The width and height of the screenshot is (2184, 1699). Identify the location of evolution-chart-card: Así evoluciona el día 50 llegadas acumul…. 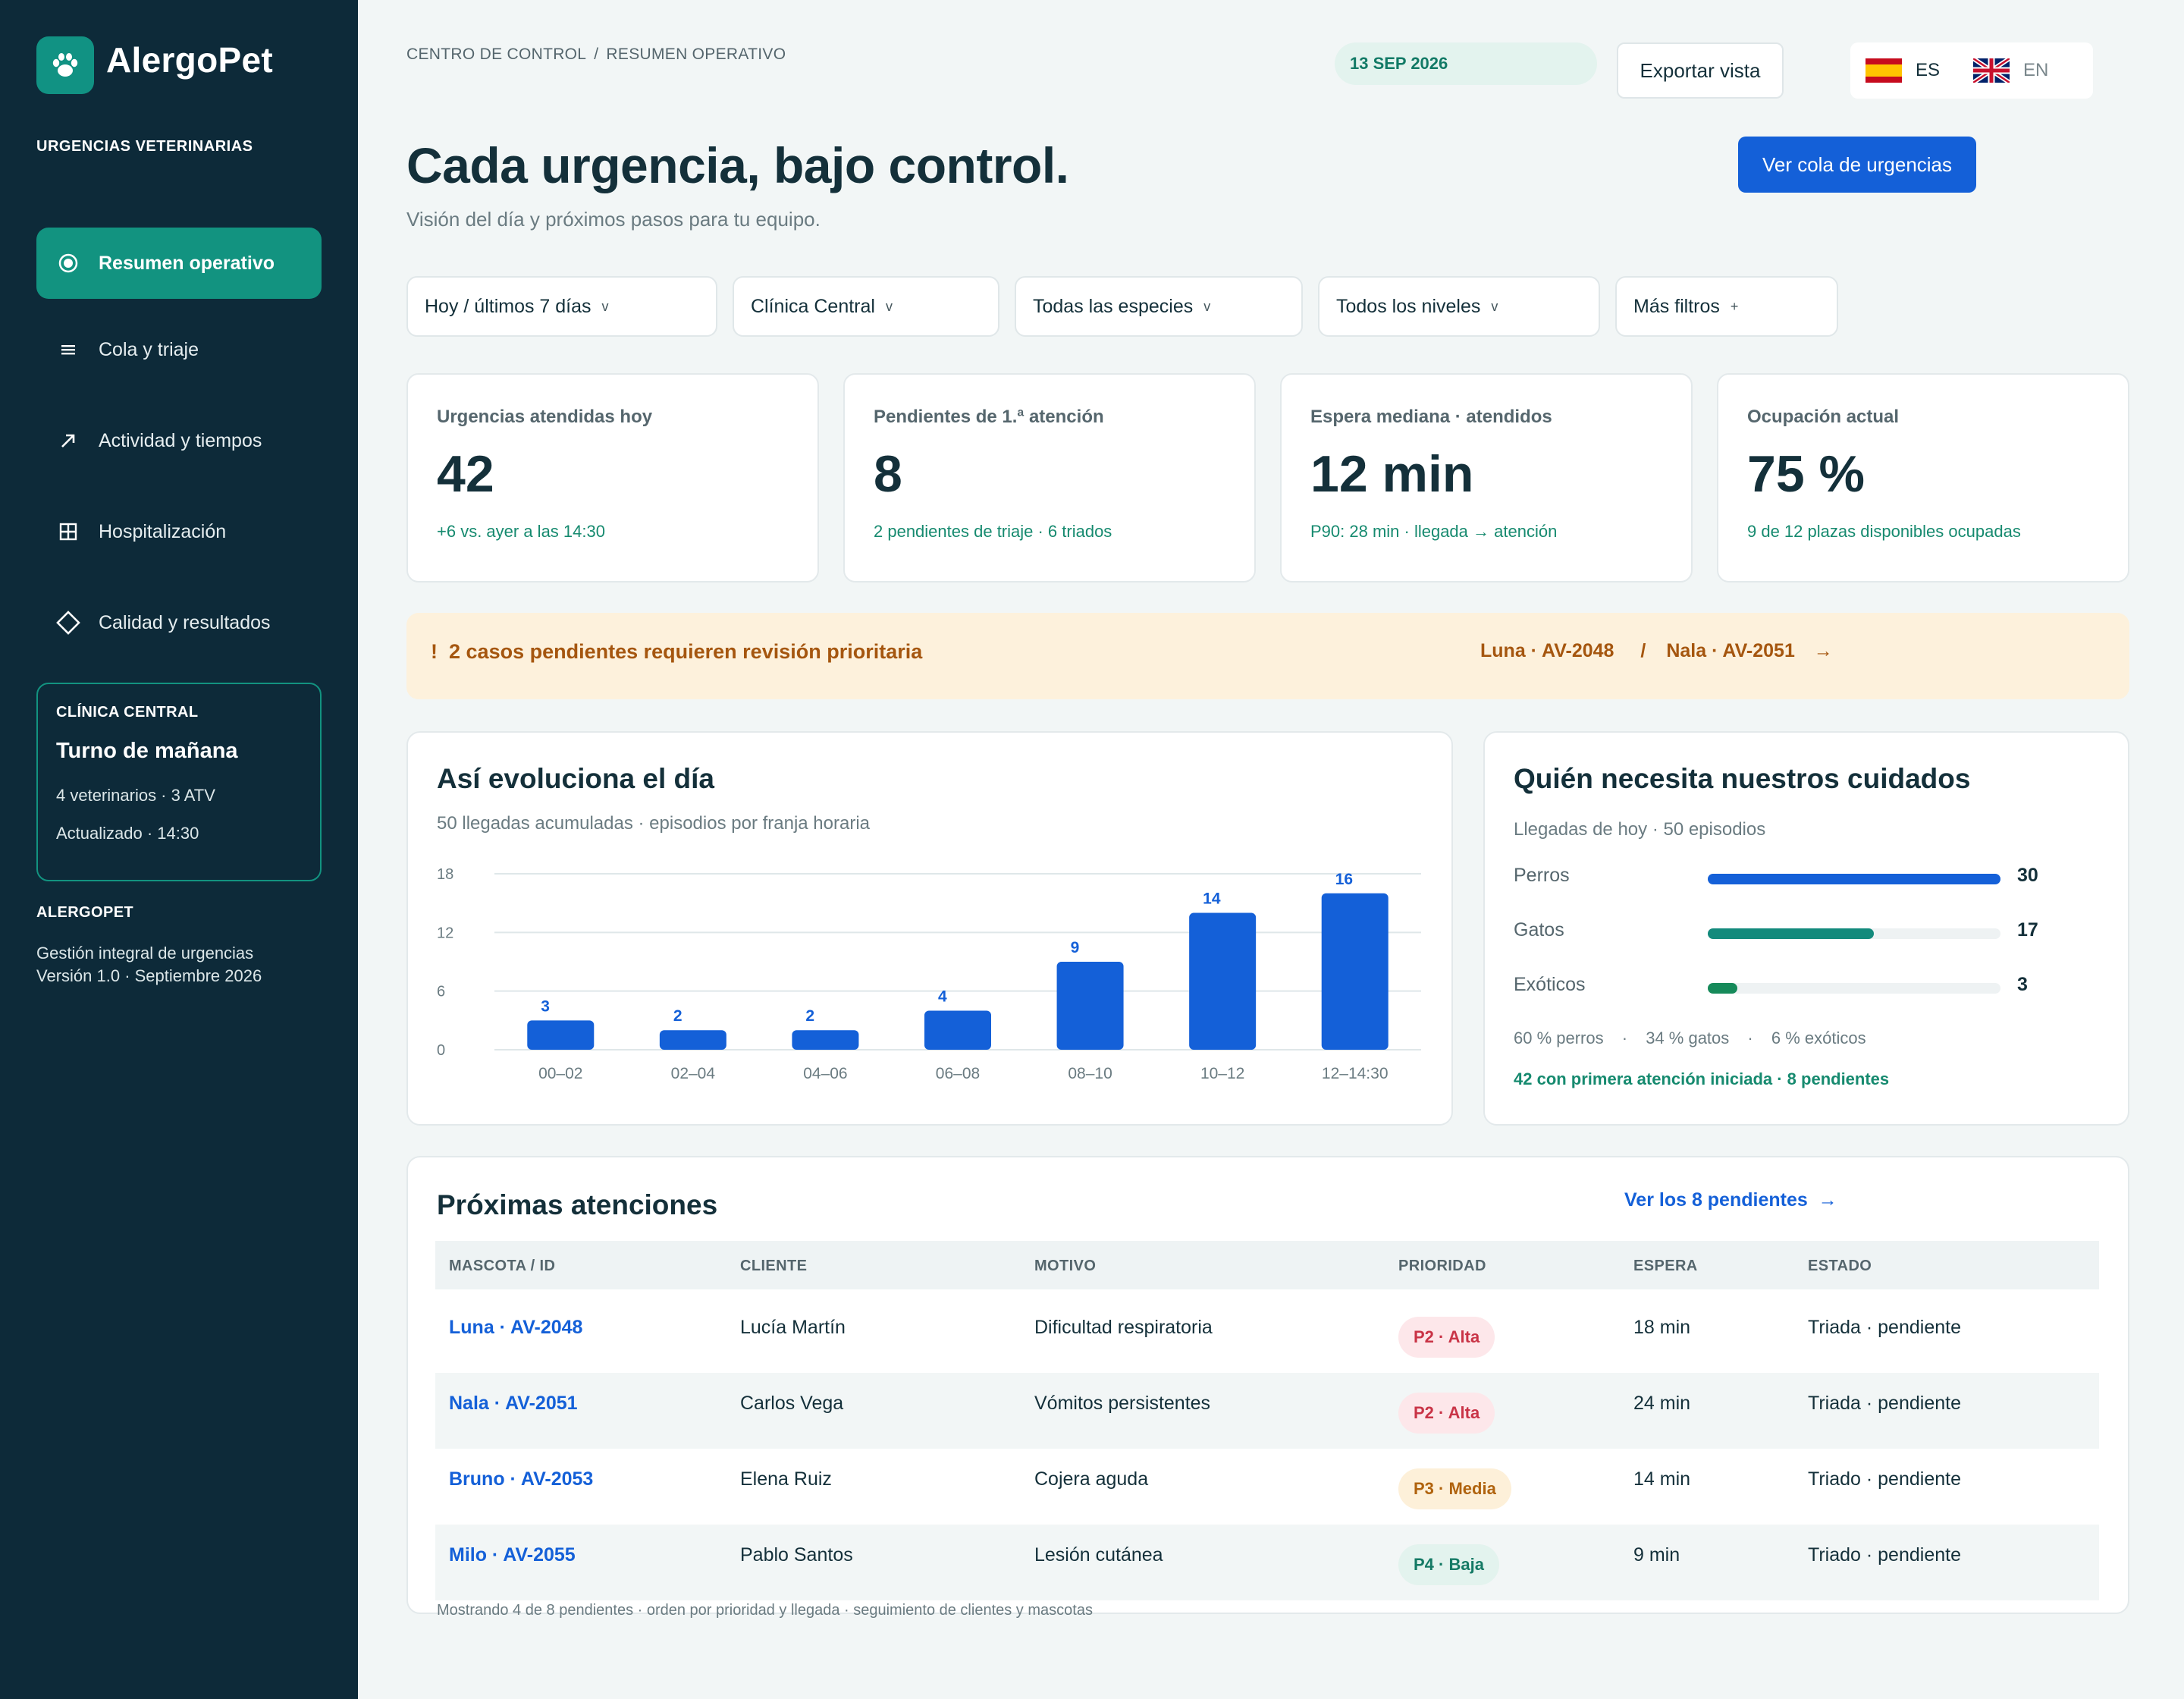
(929, 929).